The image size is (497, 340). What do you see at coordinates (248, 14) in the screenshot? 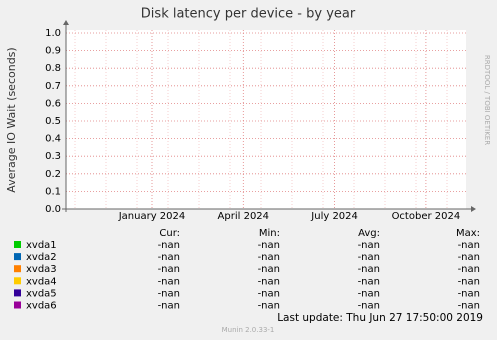
I see `chart-title: Disk latency per device - by year` at bounding box center [248, 14].